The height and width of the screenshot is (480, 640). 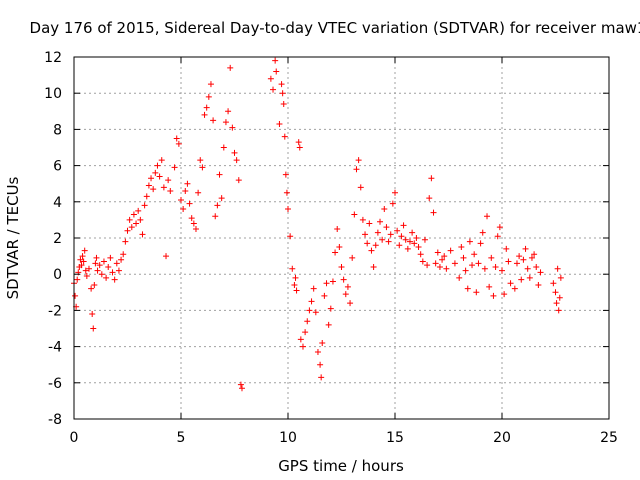 What do you see at coordinates (55, 311) in the screenshot?
I see `y-tick-label: -2` at bounding box center [55, 311].